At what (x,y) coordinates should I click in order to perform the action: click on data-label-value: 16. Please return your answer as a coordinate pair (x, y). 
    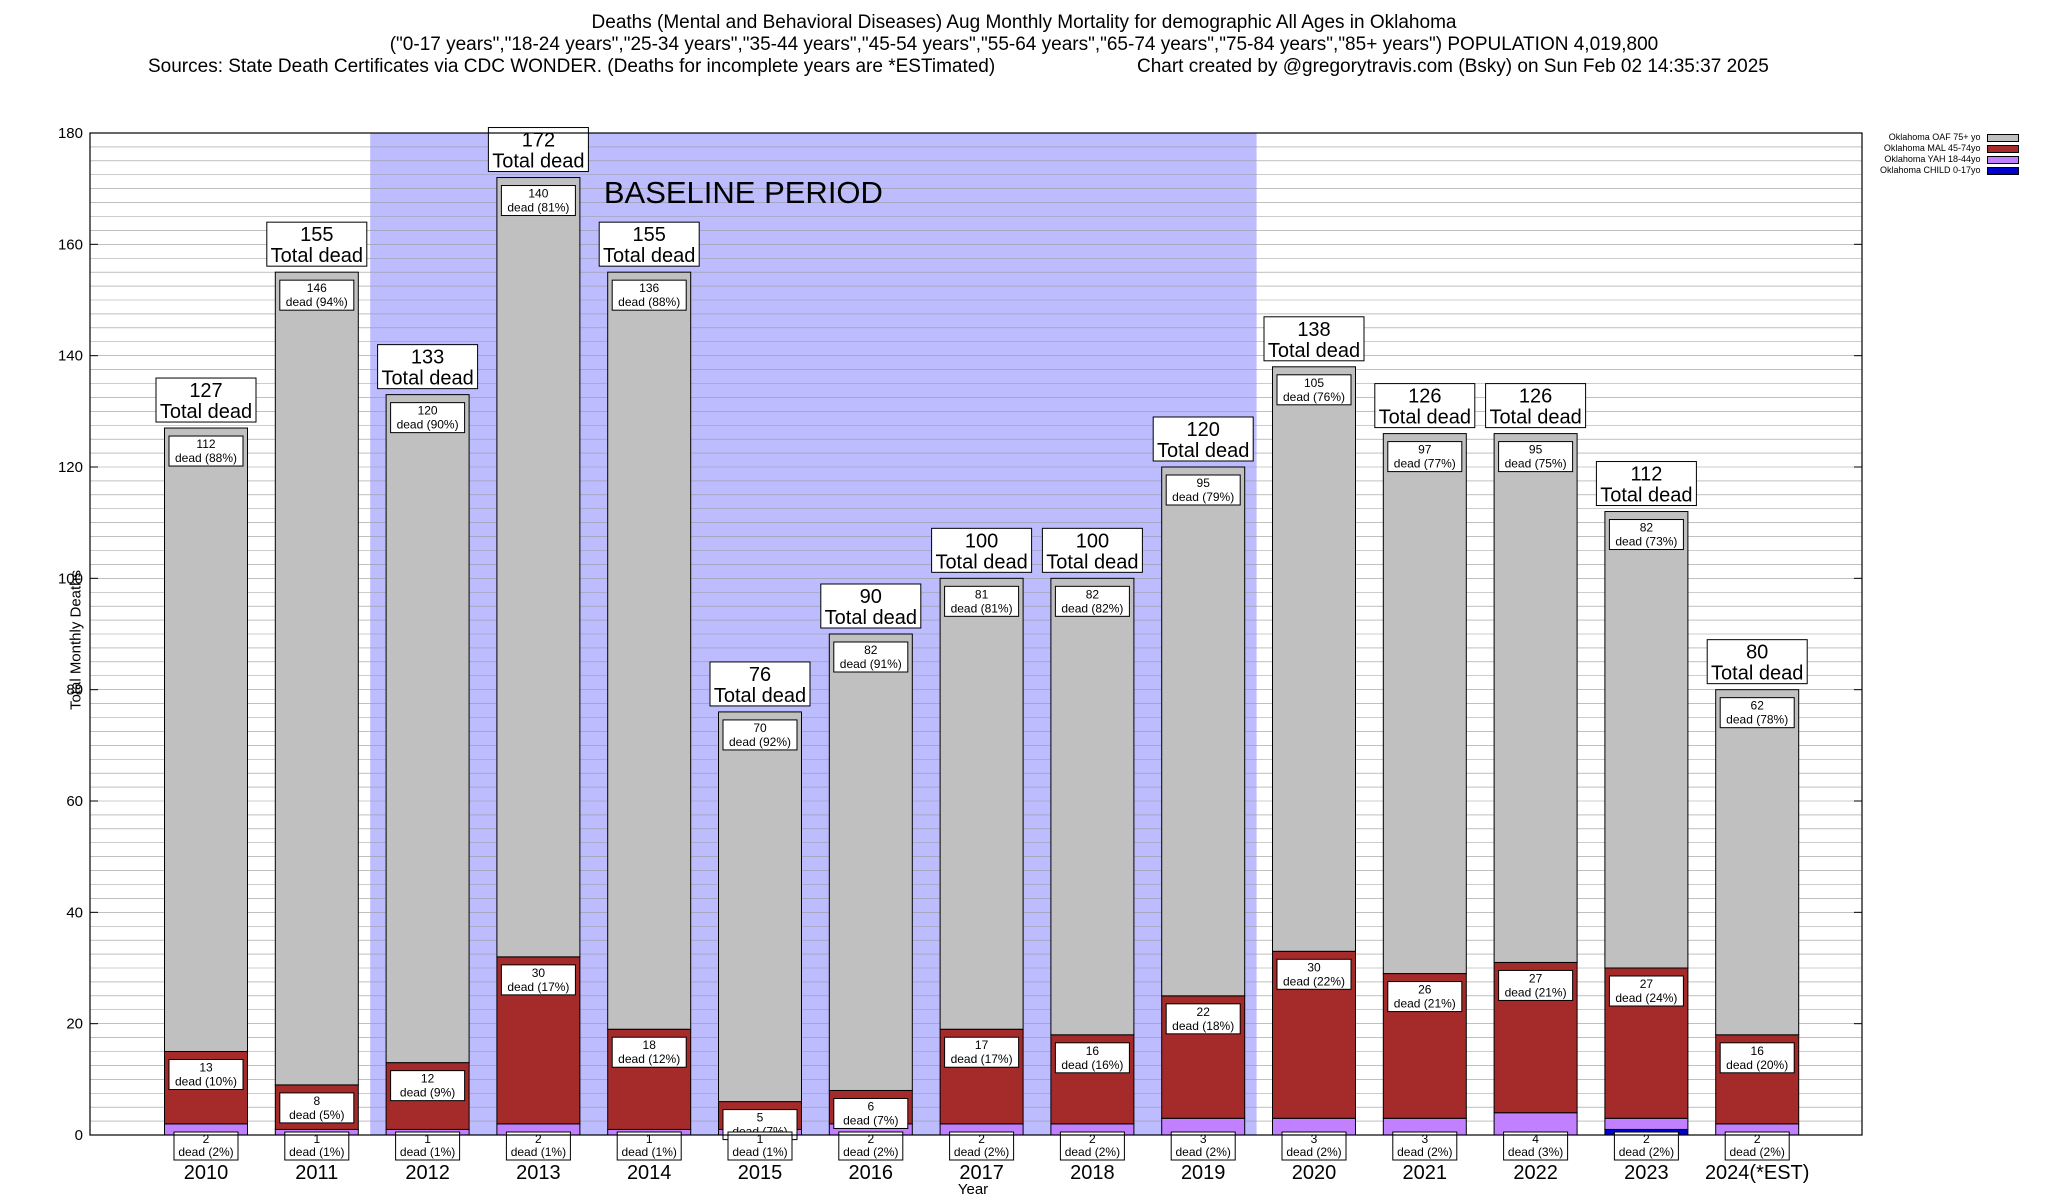
    Looking at the image, I should click on (1758, 1051).